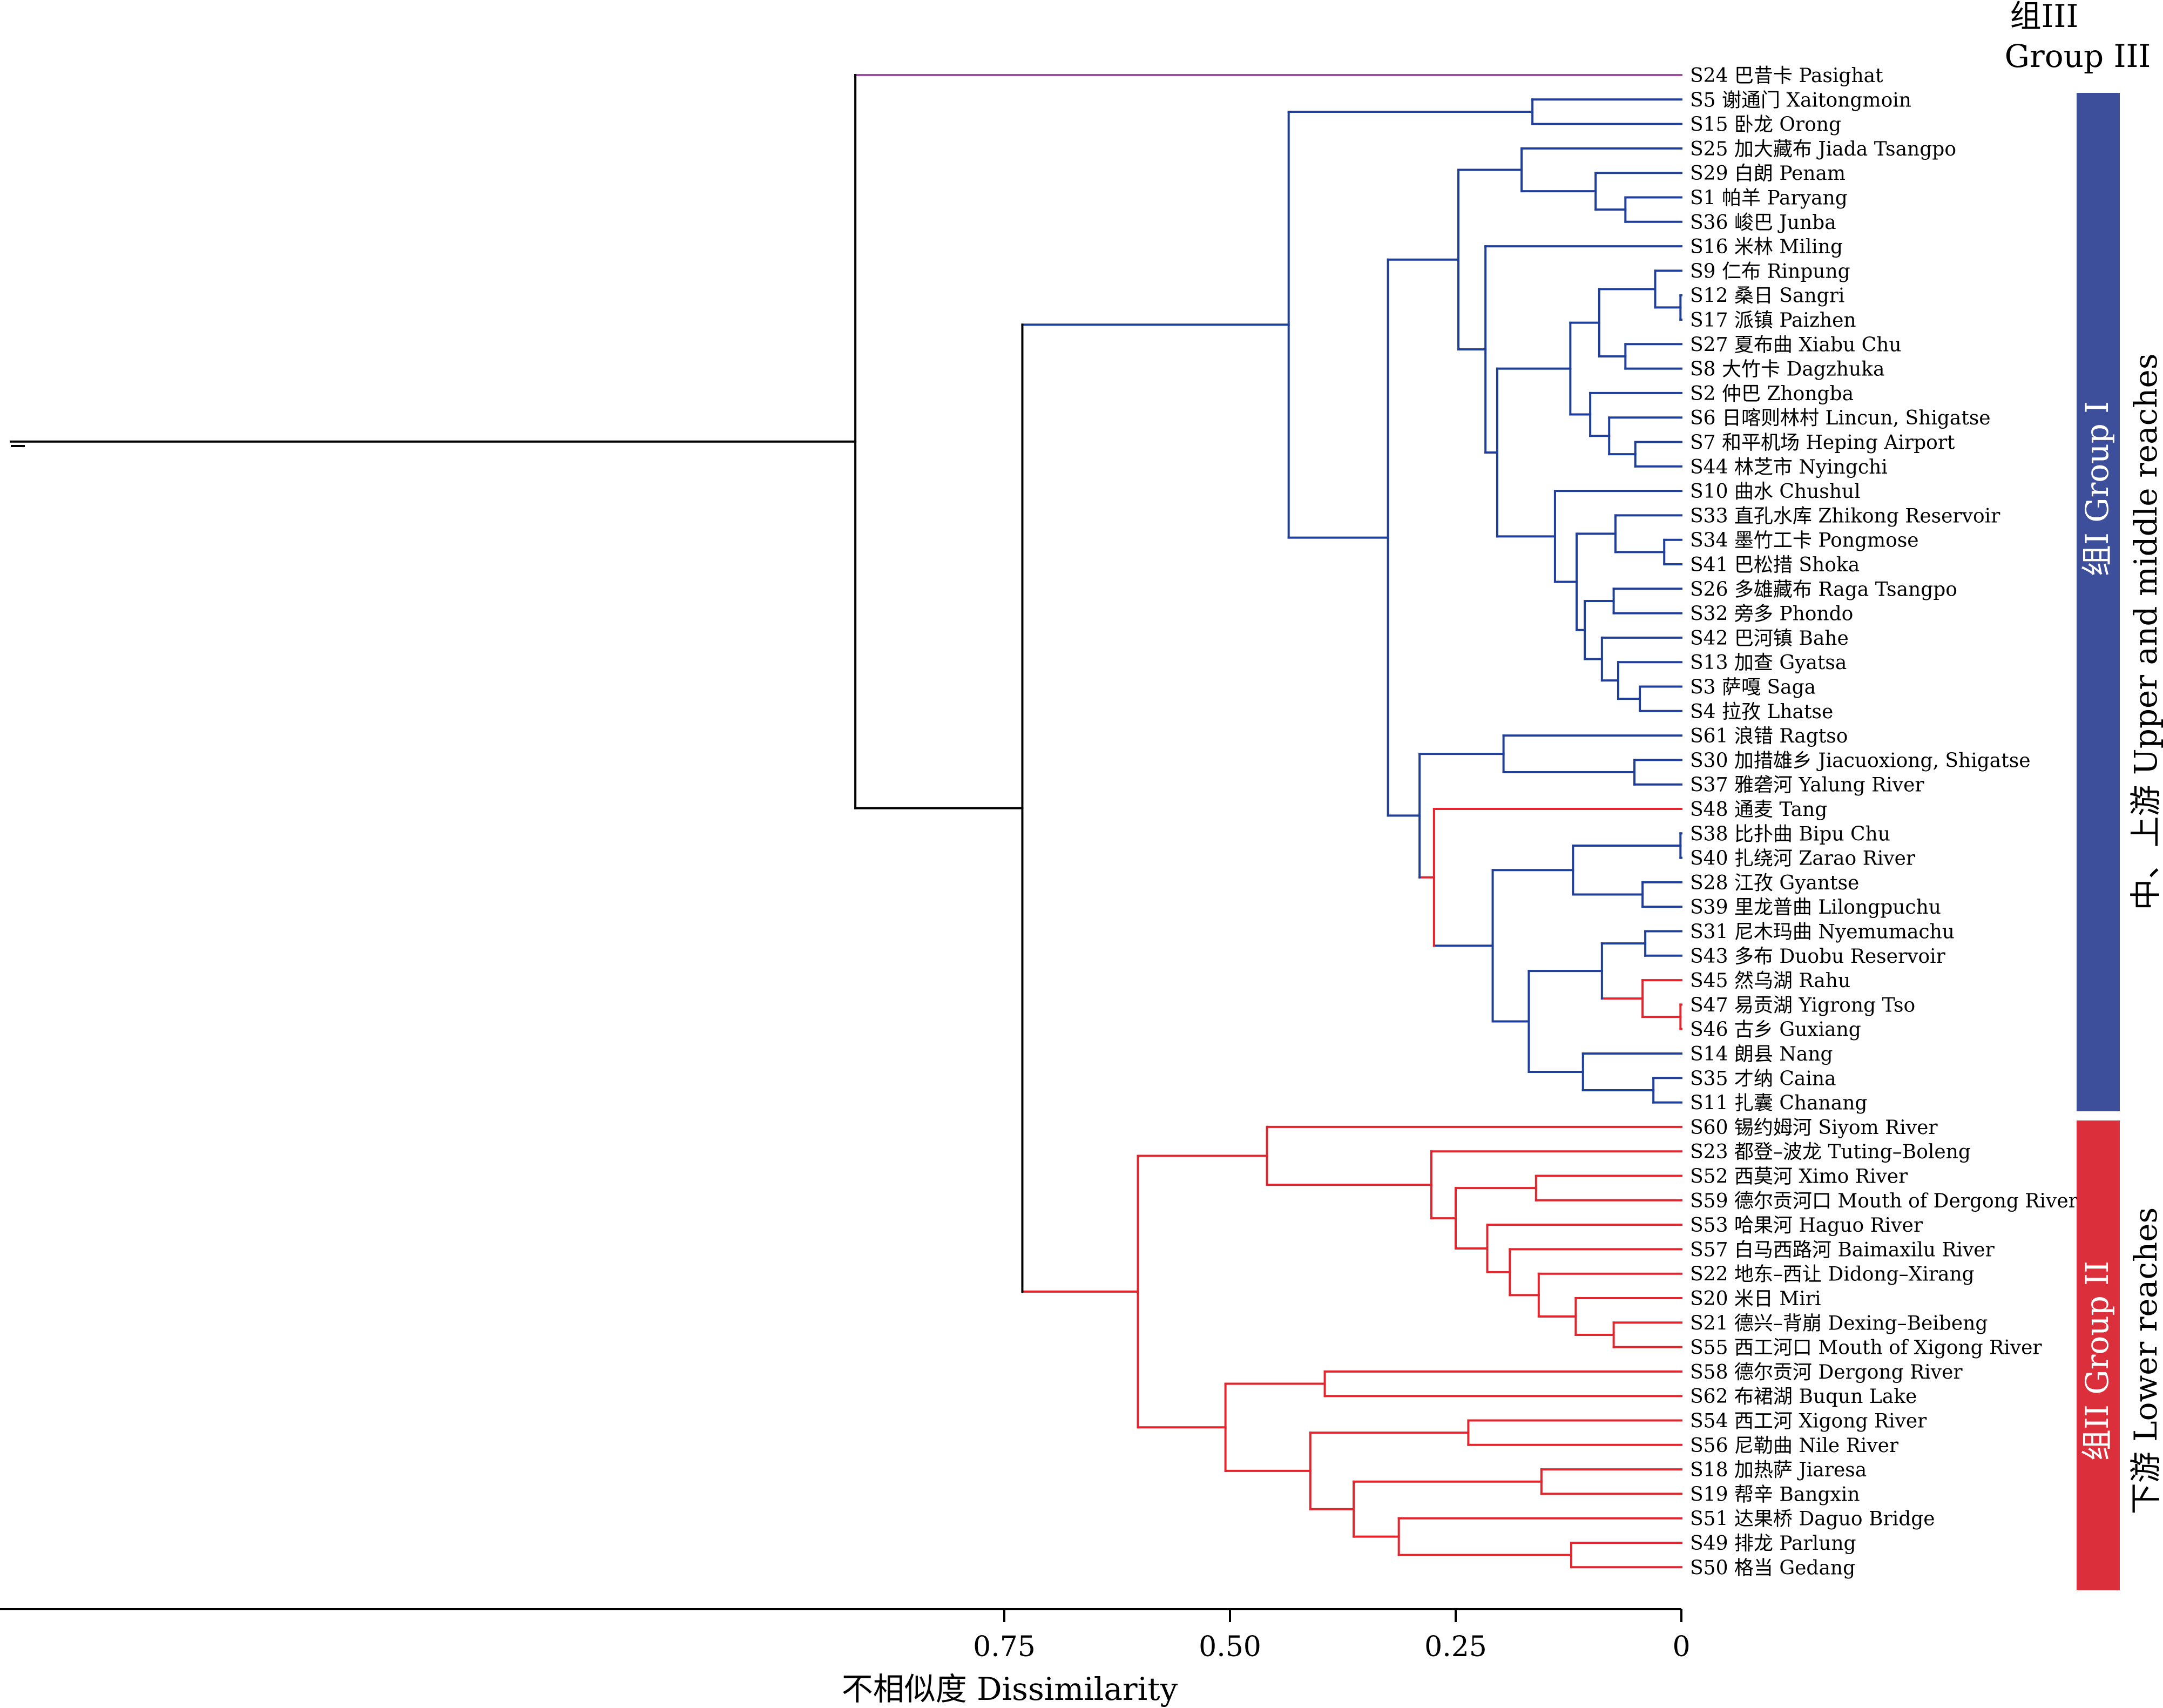  I want to click on x-tick-label: 0.25, so click(1455, 1647).